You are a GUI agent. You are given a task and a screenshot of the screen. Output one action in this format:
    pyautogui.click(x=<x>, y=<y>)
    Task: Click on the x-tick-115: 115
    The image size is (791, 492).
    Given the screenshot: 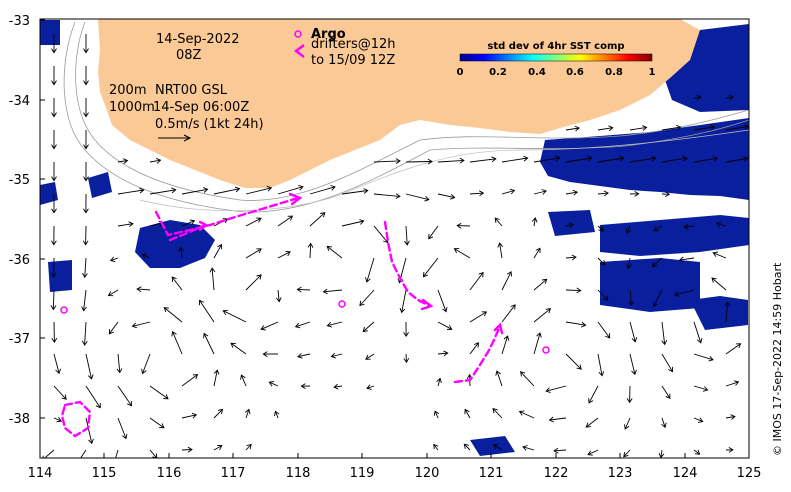 What is the action you would take?
    pyautogui.click(x=104, y=473)
    